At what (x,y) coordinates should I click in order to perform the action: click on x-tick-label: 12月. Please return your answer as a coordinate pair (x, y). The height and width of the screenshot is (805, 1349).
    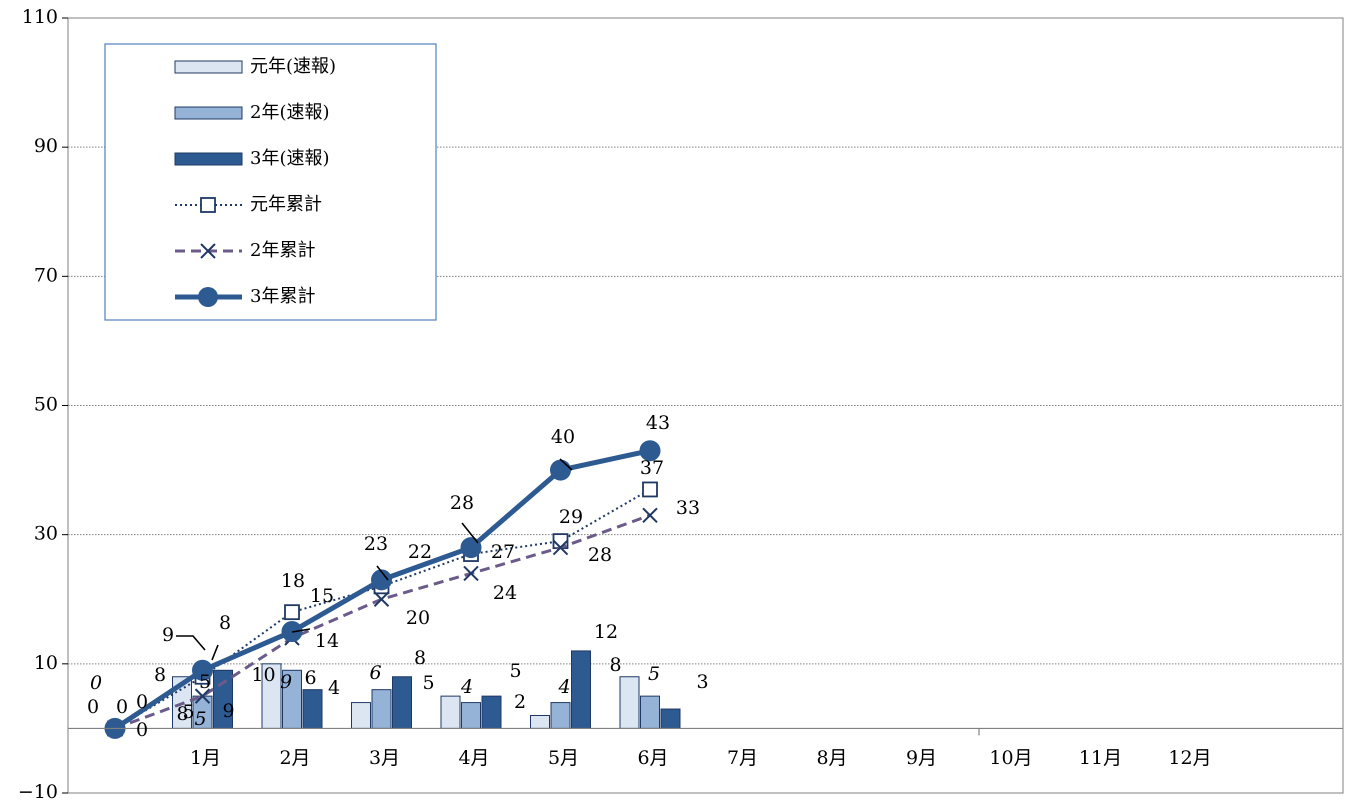
    Looking at the image, I should click on (1189, 758).